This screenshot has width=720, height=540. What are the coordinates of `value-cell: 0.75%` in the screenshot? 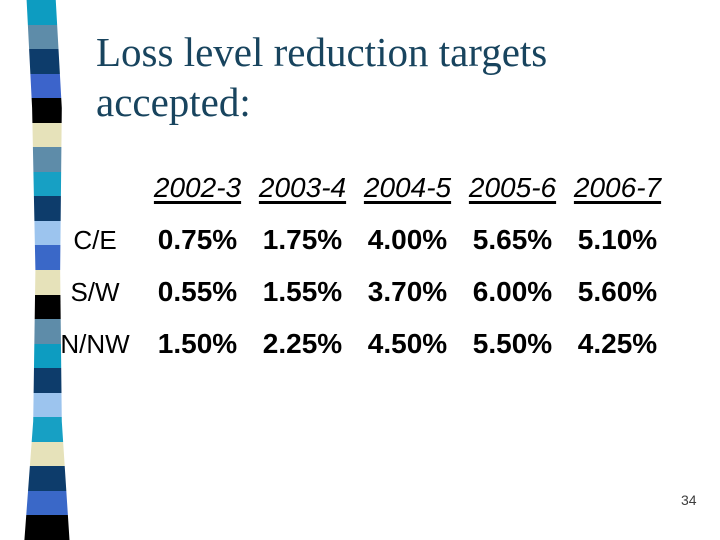 It's located at (197, 239).